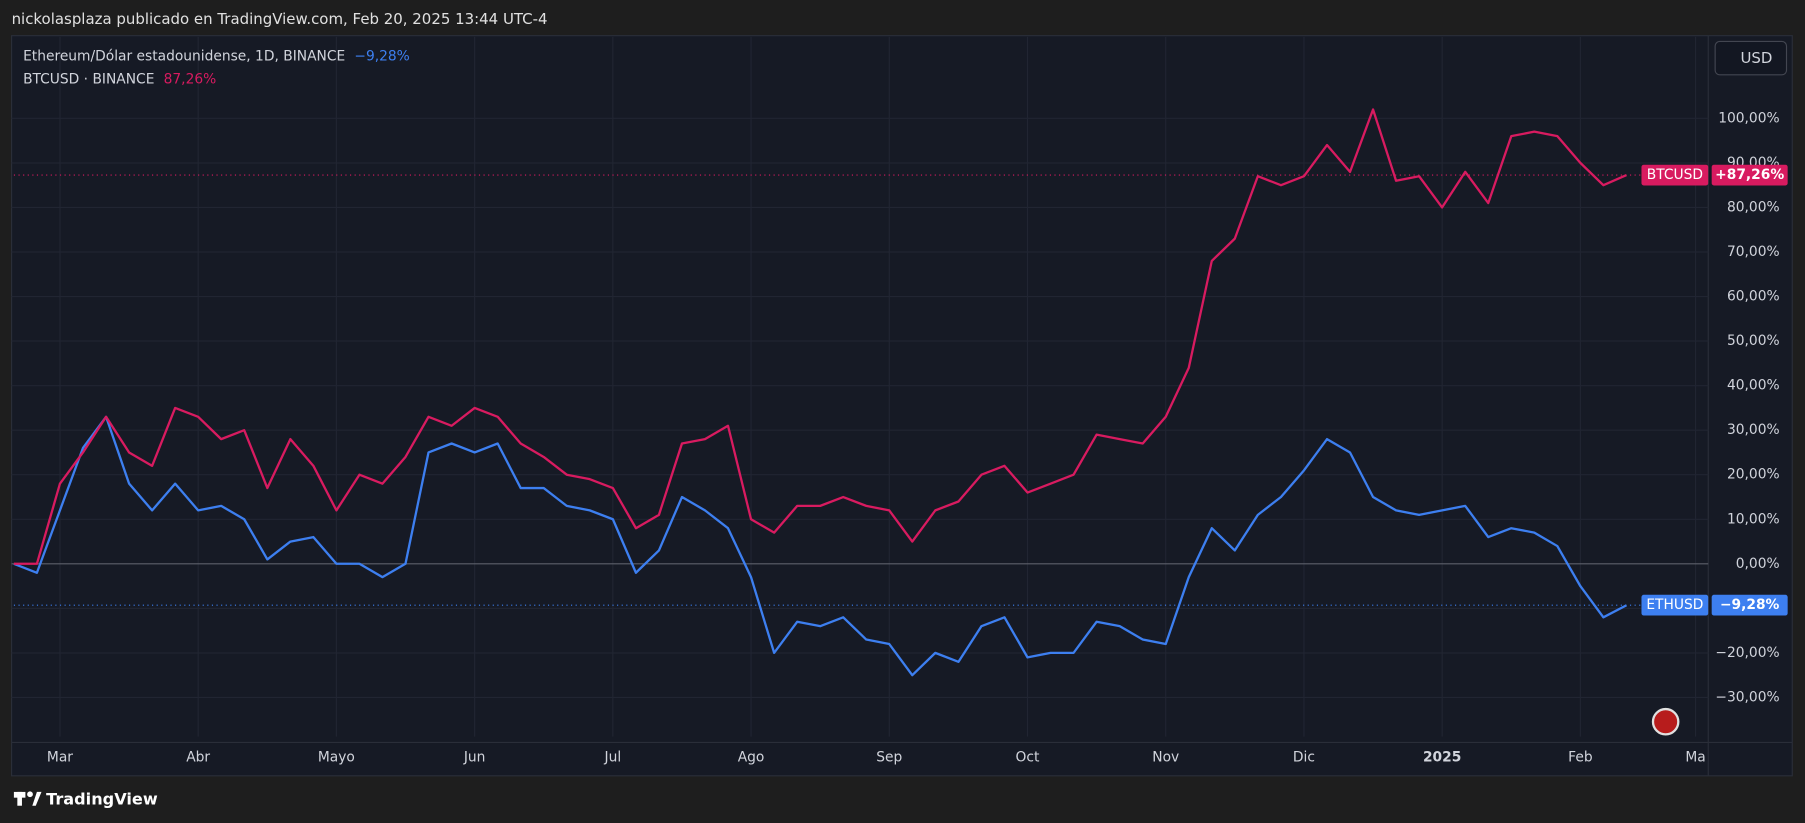  What do you see at coordinates (1695, 757) in the screenshot?
I see `x-tick-label: Ma` at bounding box center [1695, 757].